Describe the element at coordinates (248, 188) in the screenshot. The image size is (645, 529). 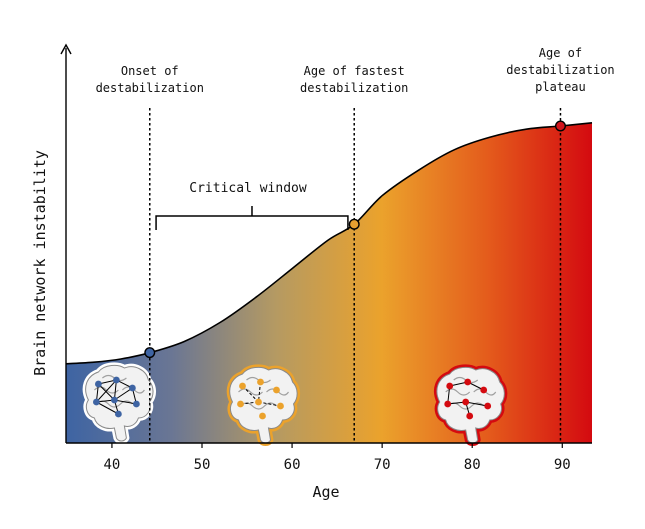
I see `critical-window-label: Critical window` at that location.